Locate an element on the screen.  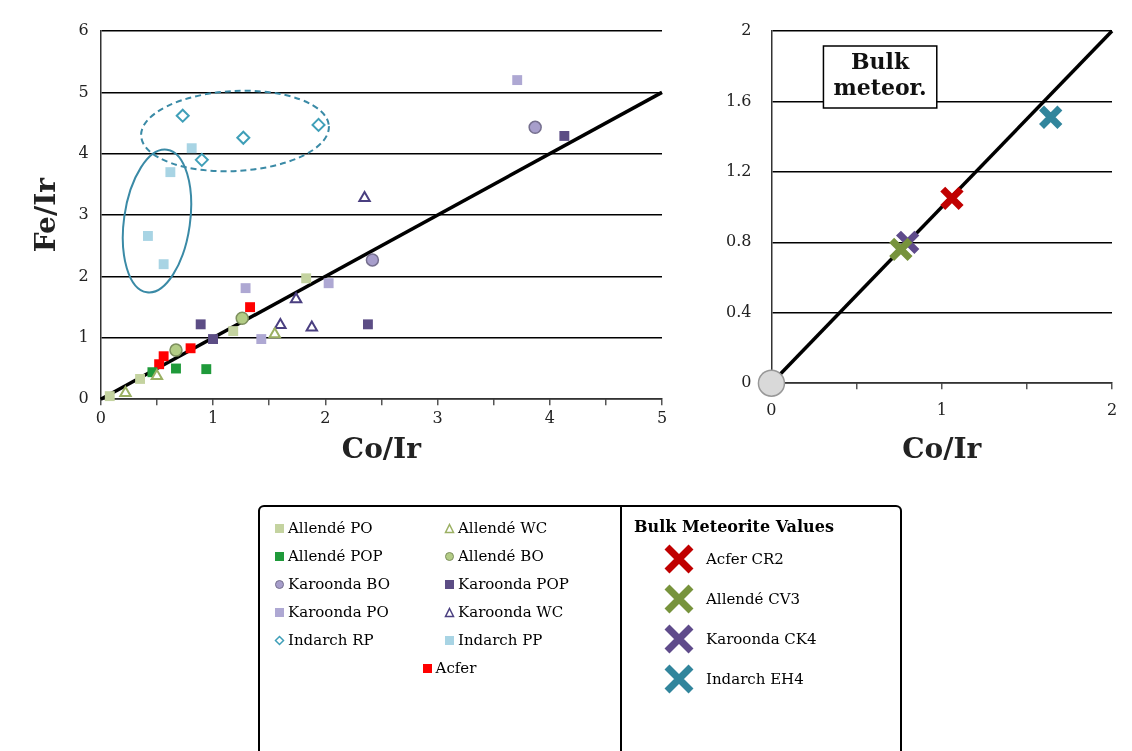
legend-label: Allendé BO is located at coordinates (501, 556).